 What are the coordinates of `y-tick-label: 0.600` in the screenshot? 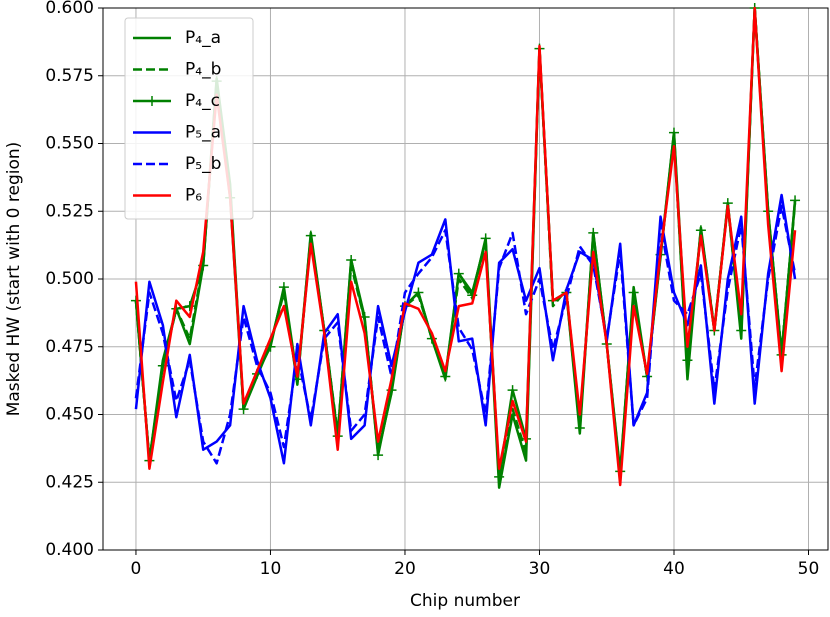 It's located at (69, 9).